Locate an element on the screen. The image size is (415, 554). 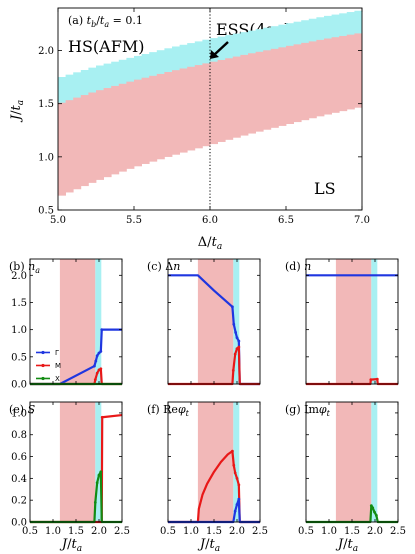
series-green-line is located at coordinates (76, 497).